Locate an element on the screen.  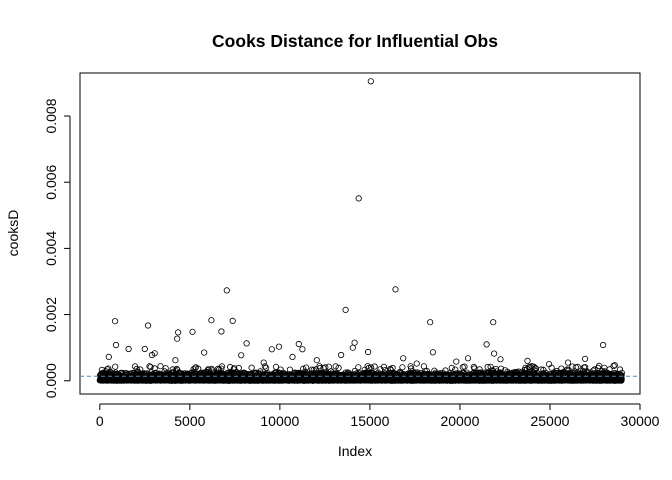
x-axis: 0 5000 10000 15000 20000 25000 30000 is located at coordinates (378, 416).